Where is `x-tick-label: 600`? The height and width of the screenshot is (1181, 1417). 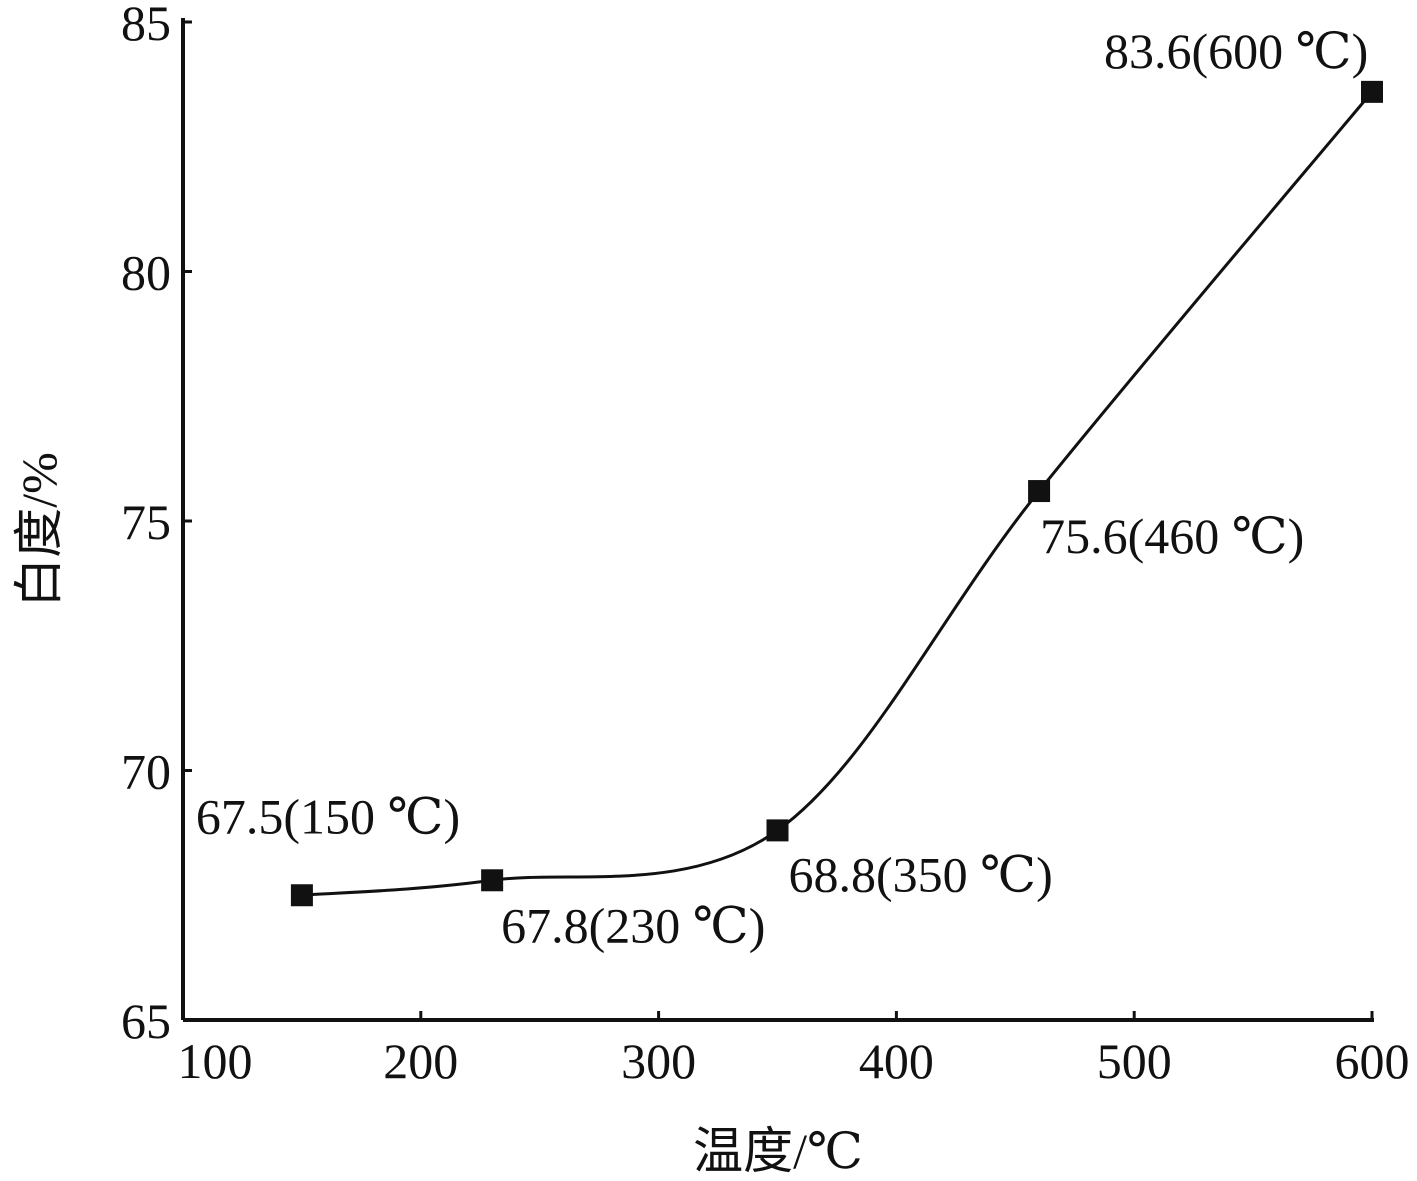
x-tick-label: 600 is located at coordinates (1372, 1061).